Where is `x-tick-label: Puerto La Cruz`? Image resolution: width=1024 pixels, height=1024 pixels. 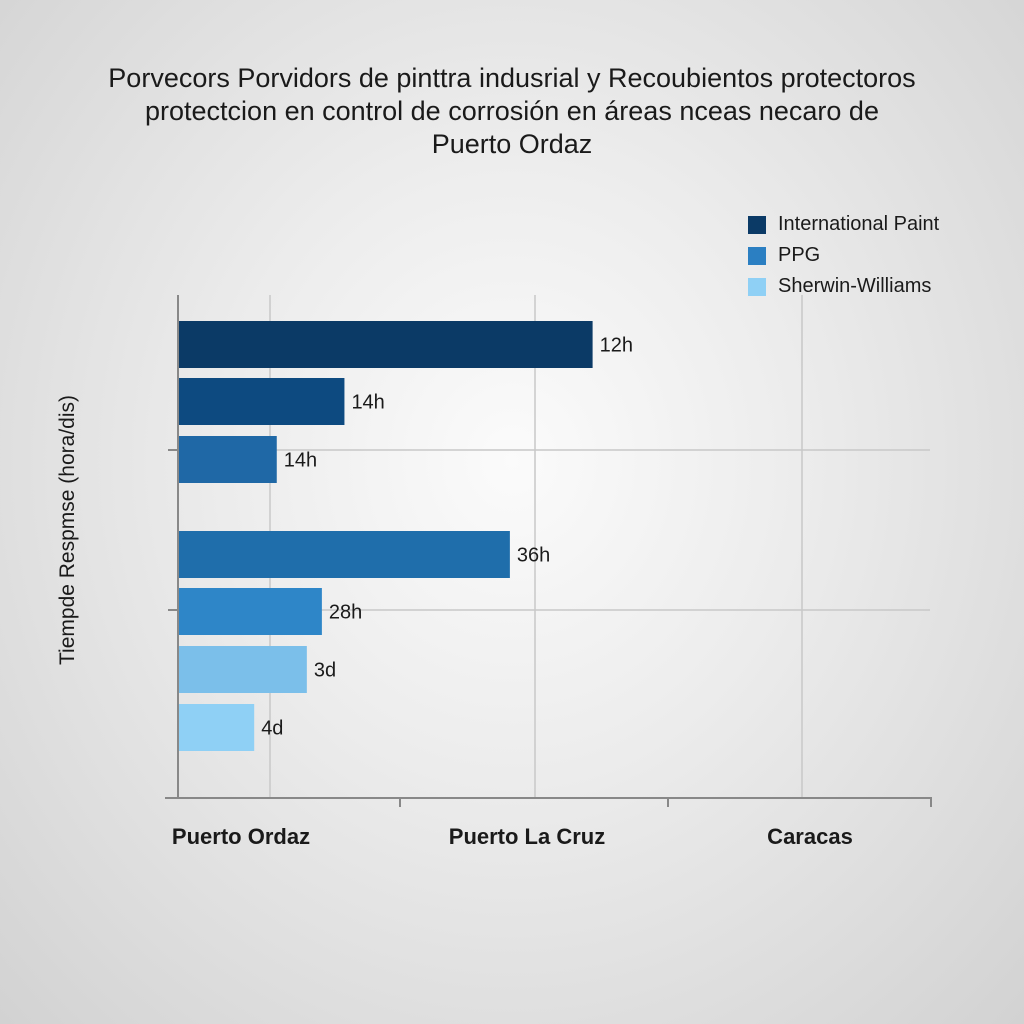
x-tick-label: Puerto La Cruz is located at coordinates (527, 836).